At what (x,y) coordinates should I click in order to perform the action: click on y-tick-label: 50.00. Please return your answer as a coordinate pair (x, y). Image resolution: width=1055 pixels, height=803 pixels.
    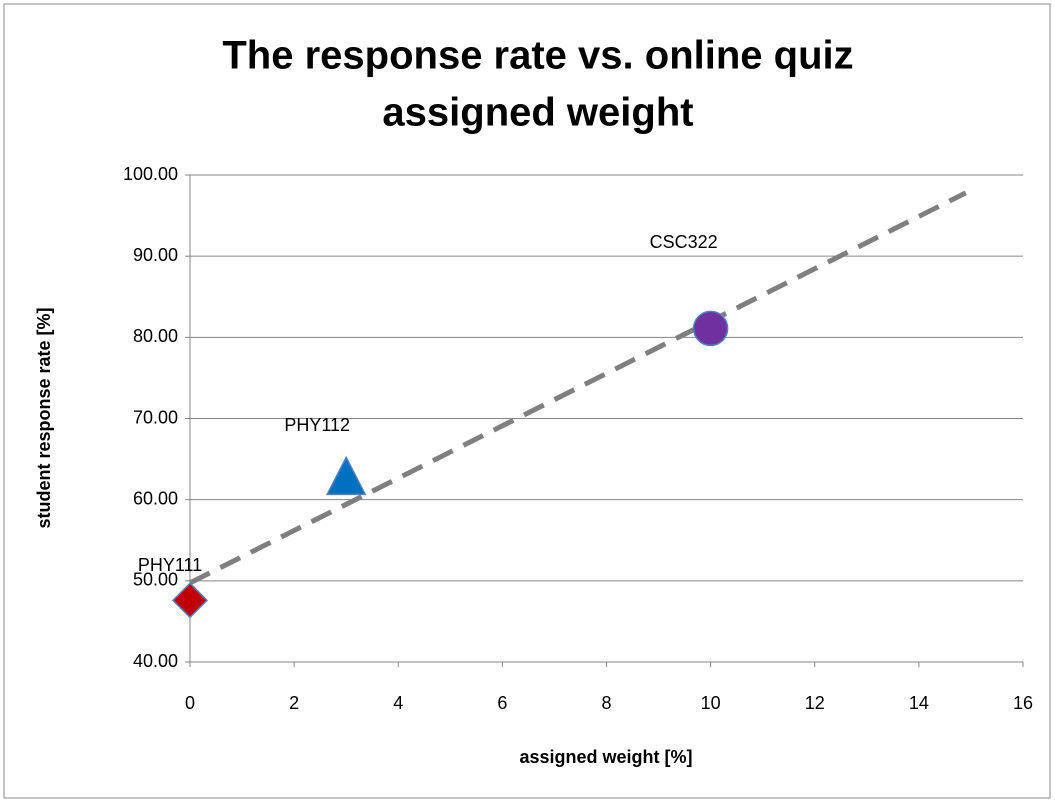
    Looking at the image, I should click on (155, 580).